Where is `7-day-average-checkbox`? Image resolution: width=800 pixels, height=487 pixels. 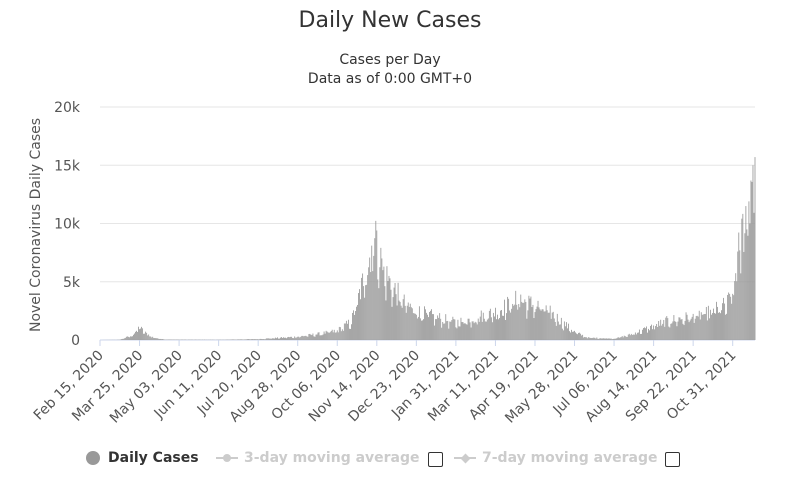 7-day-average-checkbox is located at coordinates (672, 459).